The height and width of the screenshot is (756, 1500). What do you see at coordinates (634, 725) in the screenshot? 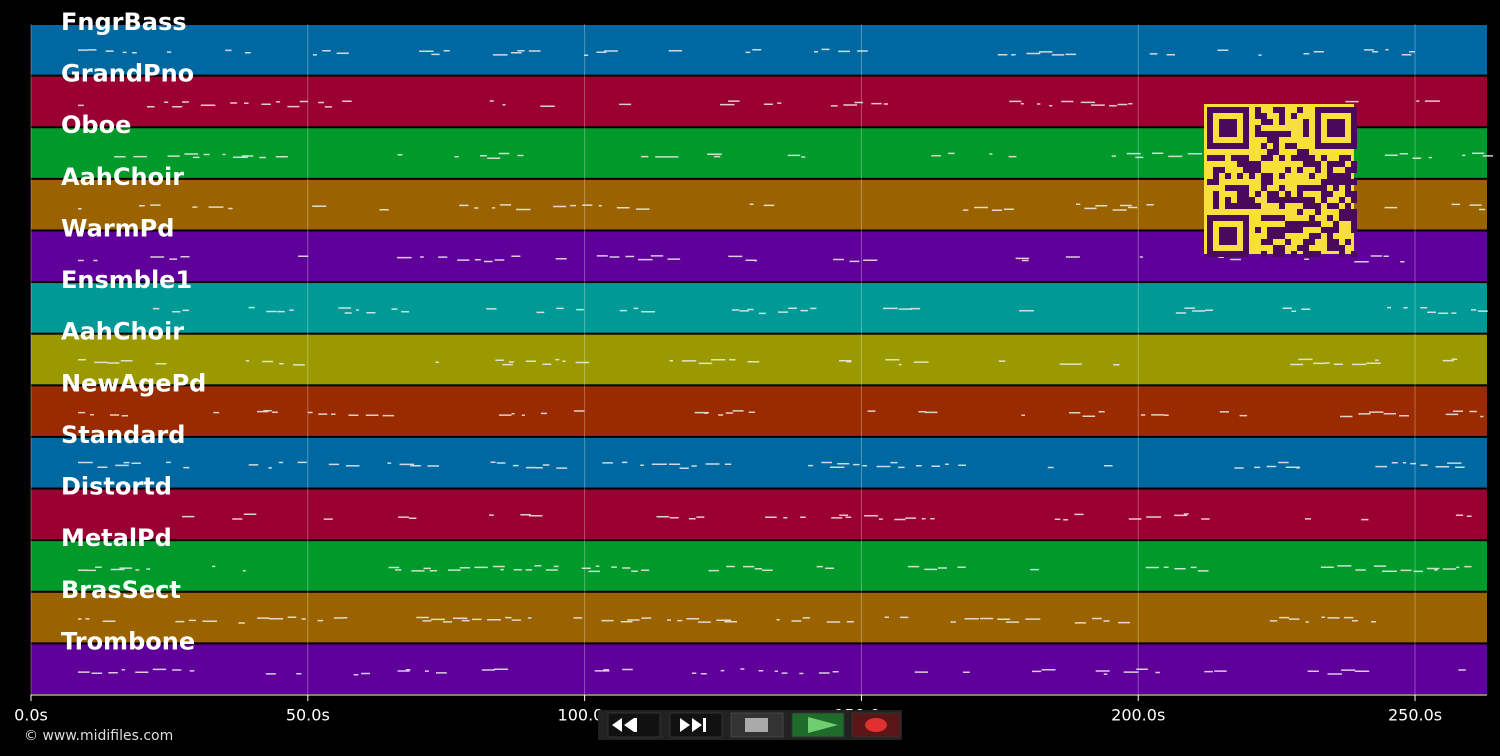
I see `rewind-button` at bounding box center [634, 725].